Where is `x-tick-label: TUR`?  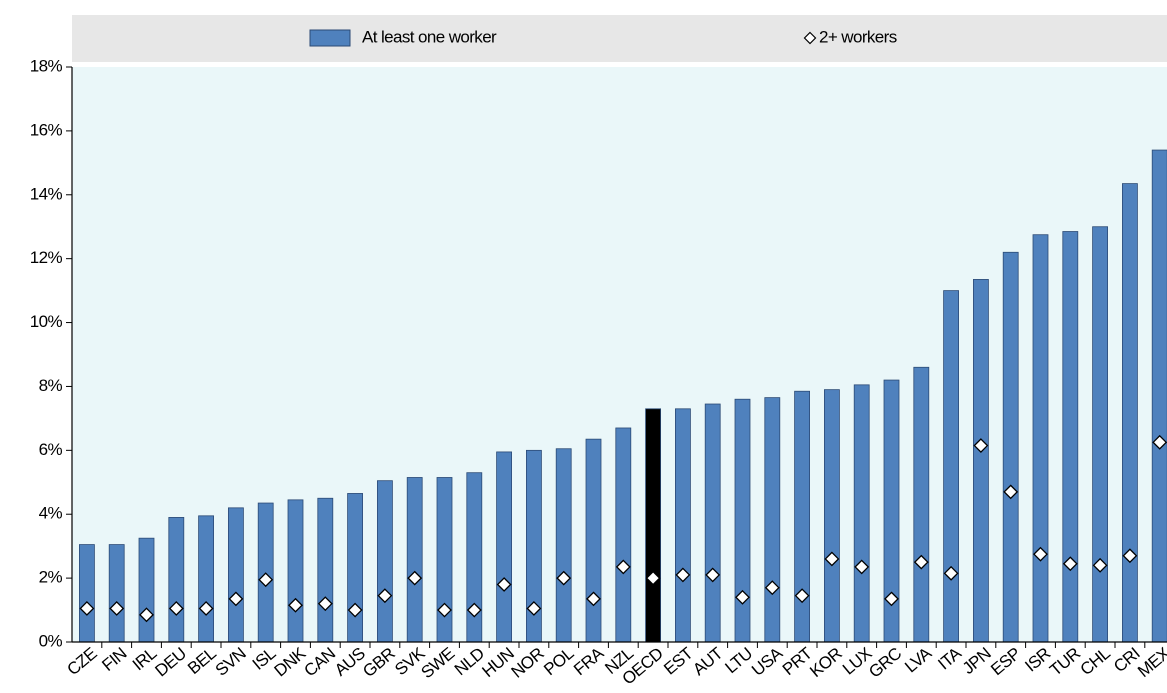 x-tick-label: TUR is located at coordinates (1065, 662).